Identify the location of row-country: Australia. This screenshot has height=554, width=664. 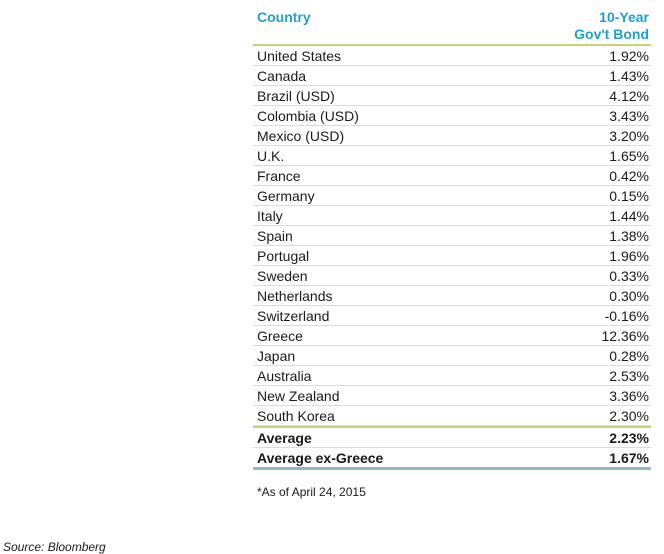
(284, 375).